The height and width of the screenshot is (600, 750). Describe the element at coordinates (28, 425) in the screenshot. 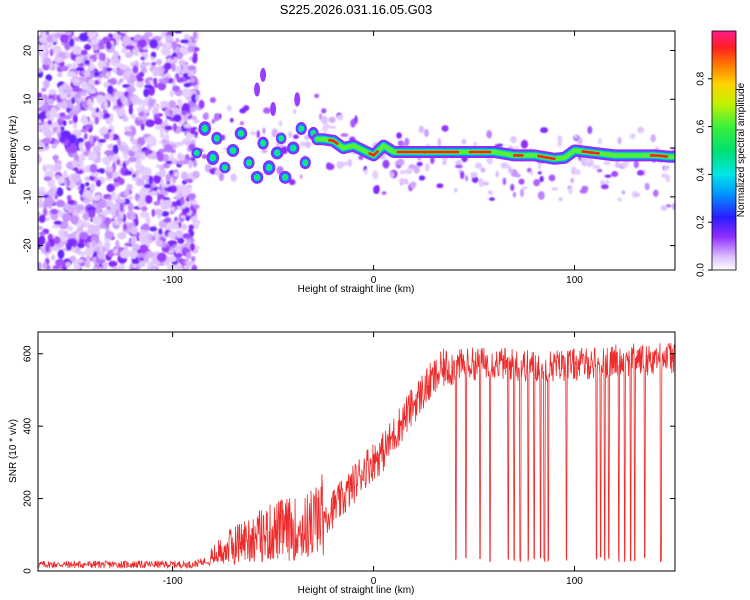

I see `y-tick-label: 400` at that location.